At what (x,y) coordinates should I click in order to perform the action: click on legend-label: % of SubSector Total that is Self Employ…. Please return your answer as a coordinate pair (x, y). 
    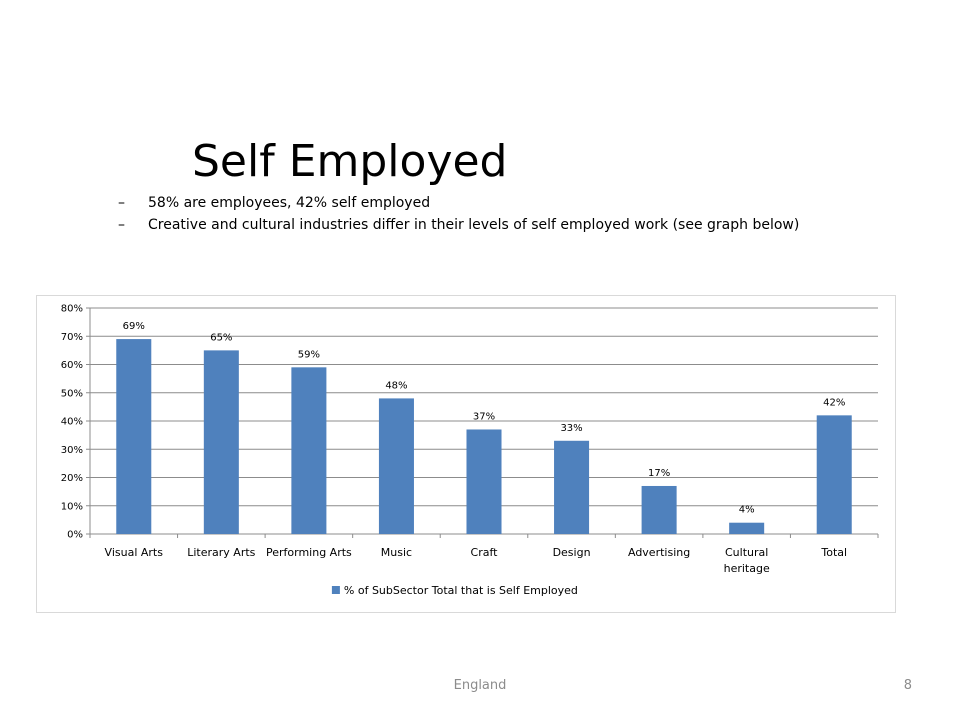
    Looking at the image, I should click on (461, 590).